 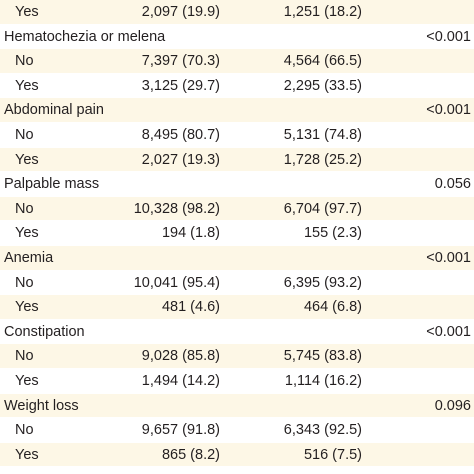 I want to click on cell-group1: 10,328 (98.2), so click(x=176, y=208).